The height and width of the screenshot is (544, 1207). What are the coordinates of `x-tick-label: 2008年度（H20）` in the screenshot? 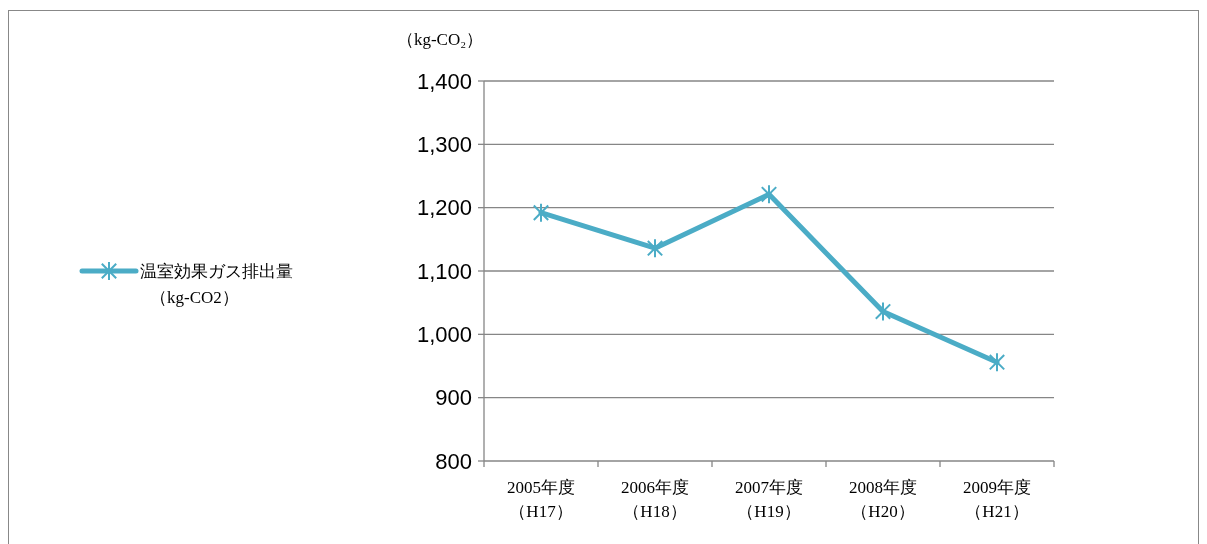 It's located at (883, 499).